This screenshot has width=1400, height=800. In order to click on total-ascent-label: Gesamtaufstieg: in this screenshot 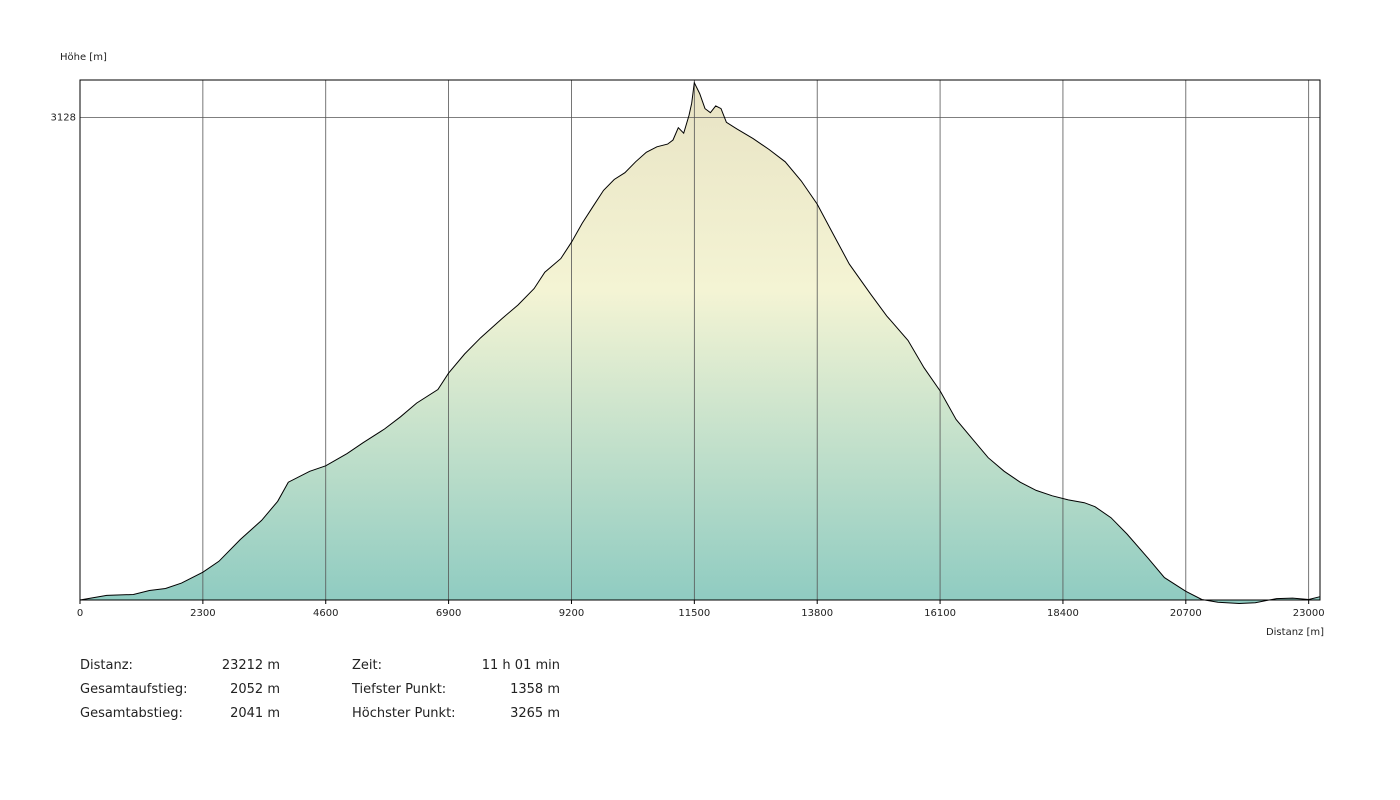, I will do `click(134, 689)`.